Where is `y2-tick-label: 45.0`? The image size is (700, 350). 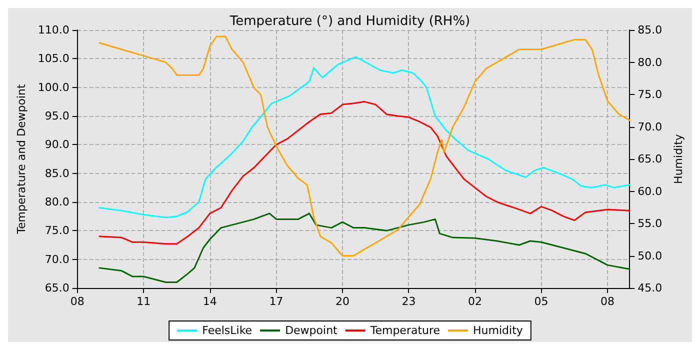 y2-tick-label: 45.0 is located at coordinates (650, 288).